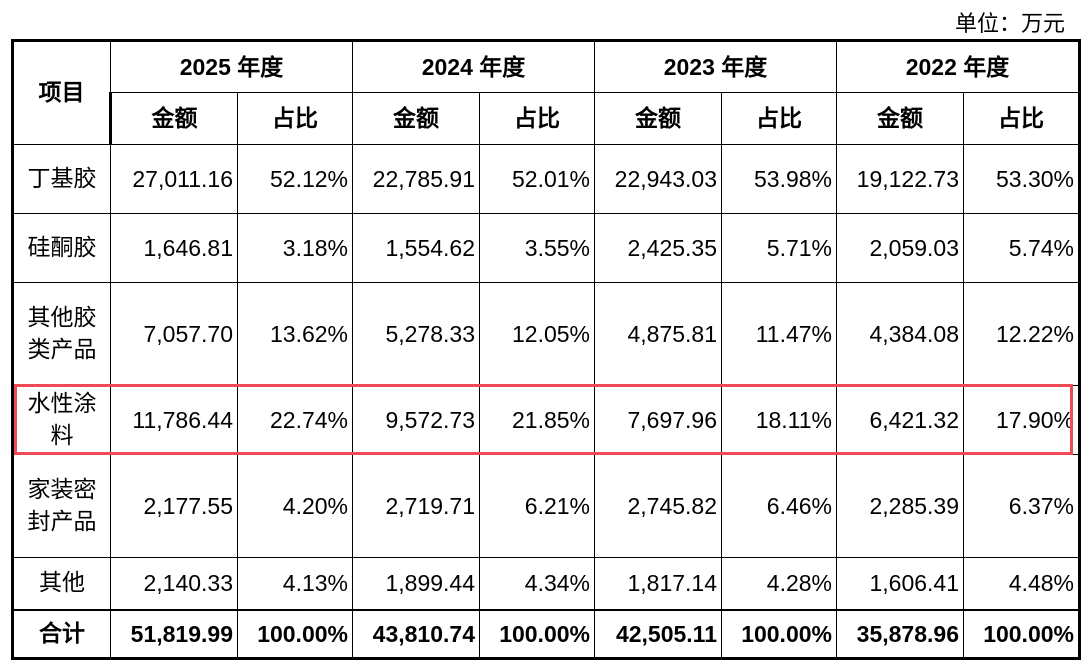 This screenshot has width=1087, height=667. What do you see at coordinates (1009, 24) in the screenshot?
I see `unit-label: 单位：万元` at bounding box center [1009, 24].